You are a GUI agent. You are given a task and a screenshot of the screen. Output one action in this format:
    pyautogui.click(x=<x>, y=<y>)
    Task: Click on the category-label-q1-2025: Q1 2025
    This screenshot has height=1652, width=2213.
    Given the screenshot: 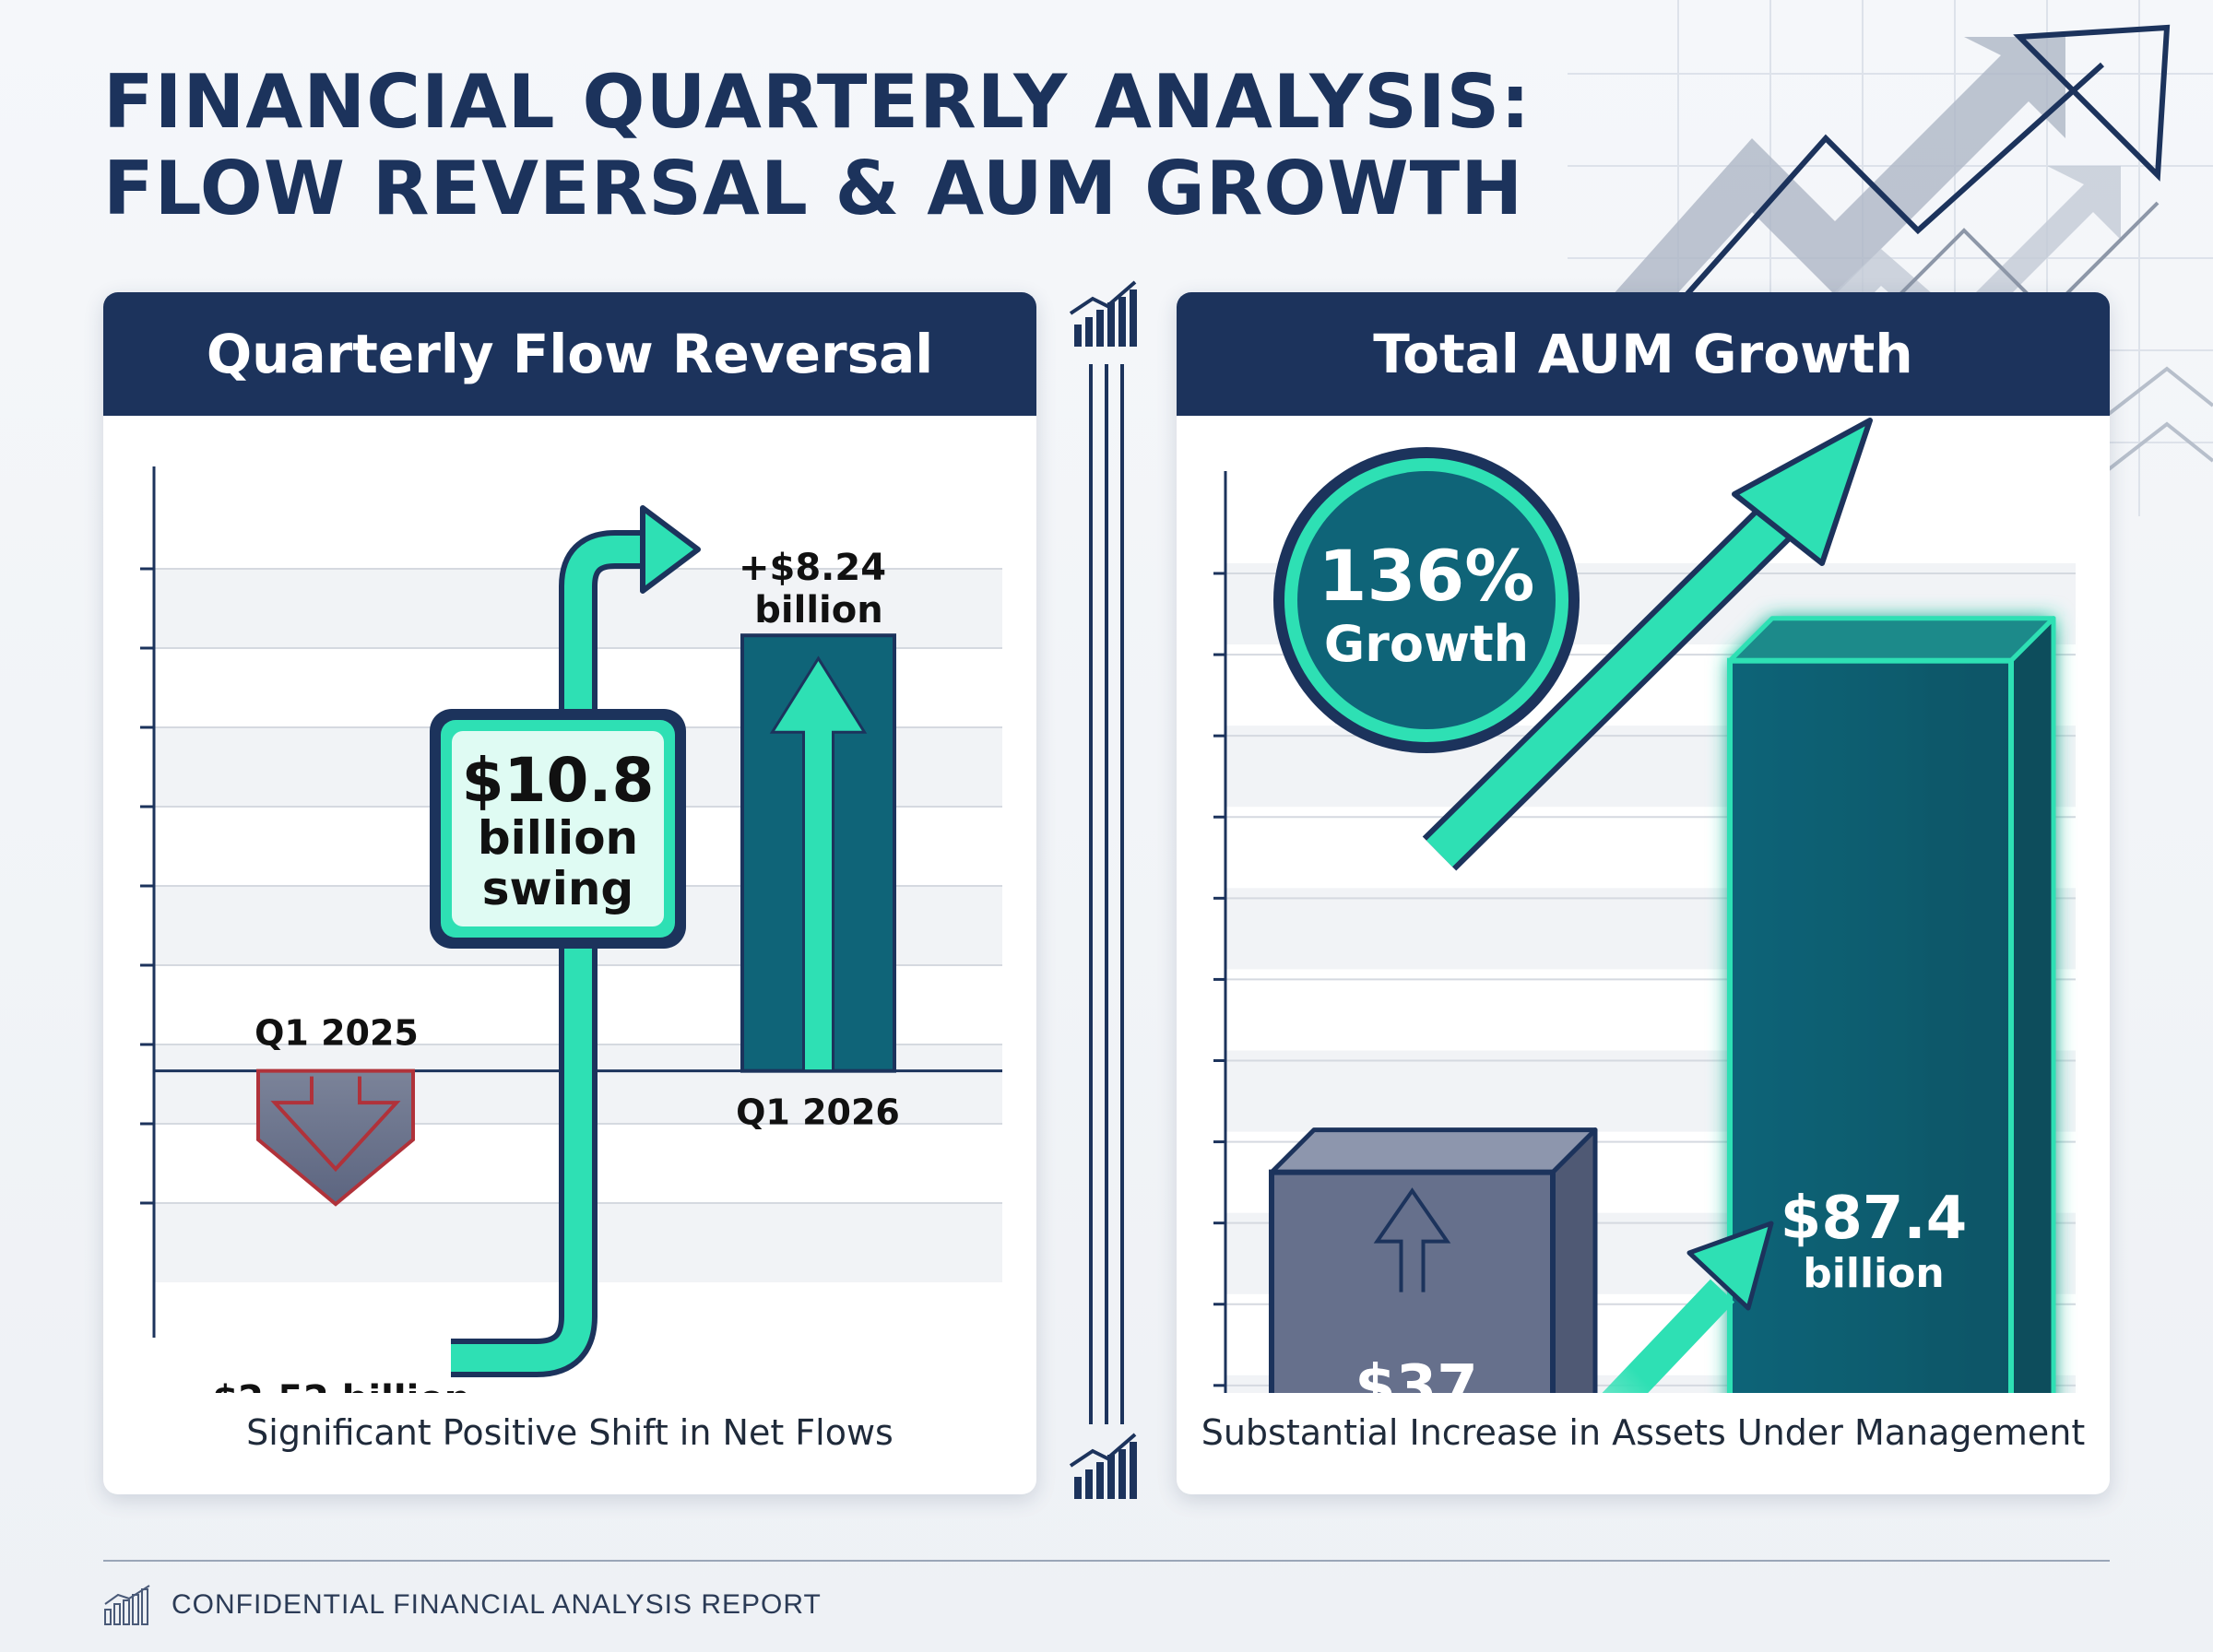 What is the action you would take?
    pyautogui.click(x=336, y=1033)
    